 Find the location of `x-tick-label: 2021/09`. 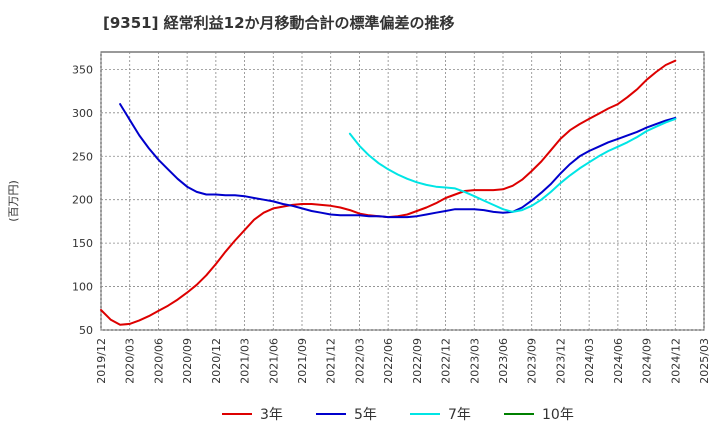

x-tick-label: 2021/09 is located at coordinates (302, 361).